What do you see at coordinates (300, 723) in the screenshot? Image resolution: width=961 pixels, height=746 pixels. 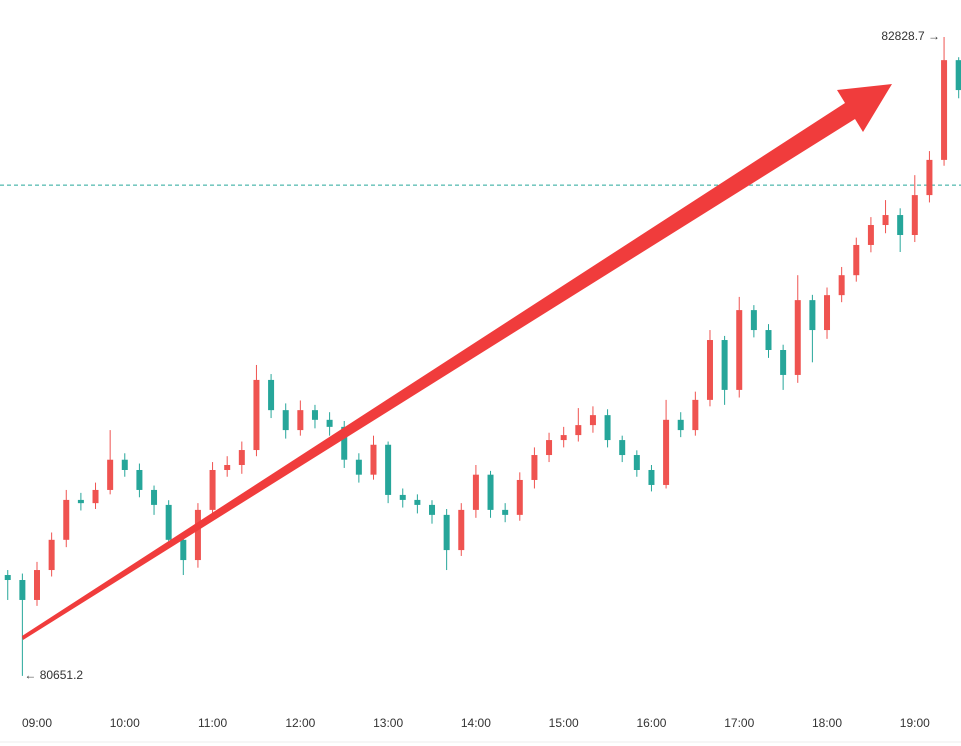 I see `x-tick-label: 12:00` at bounding box center [300, 723].